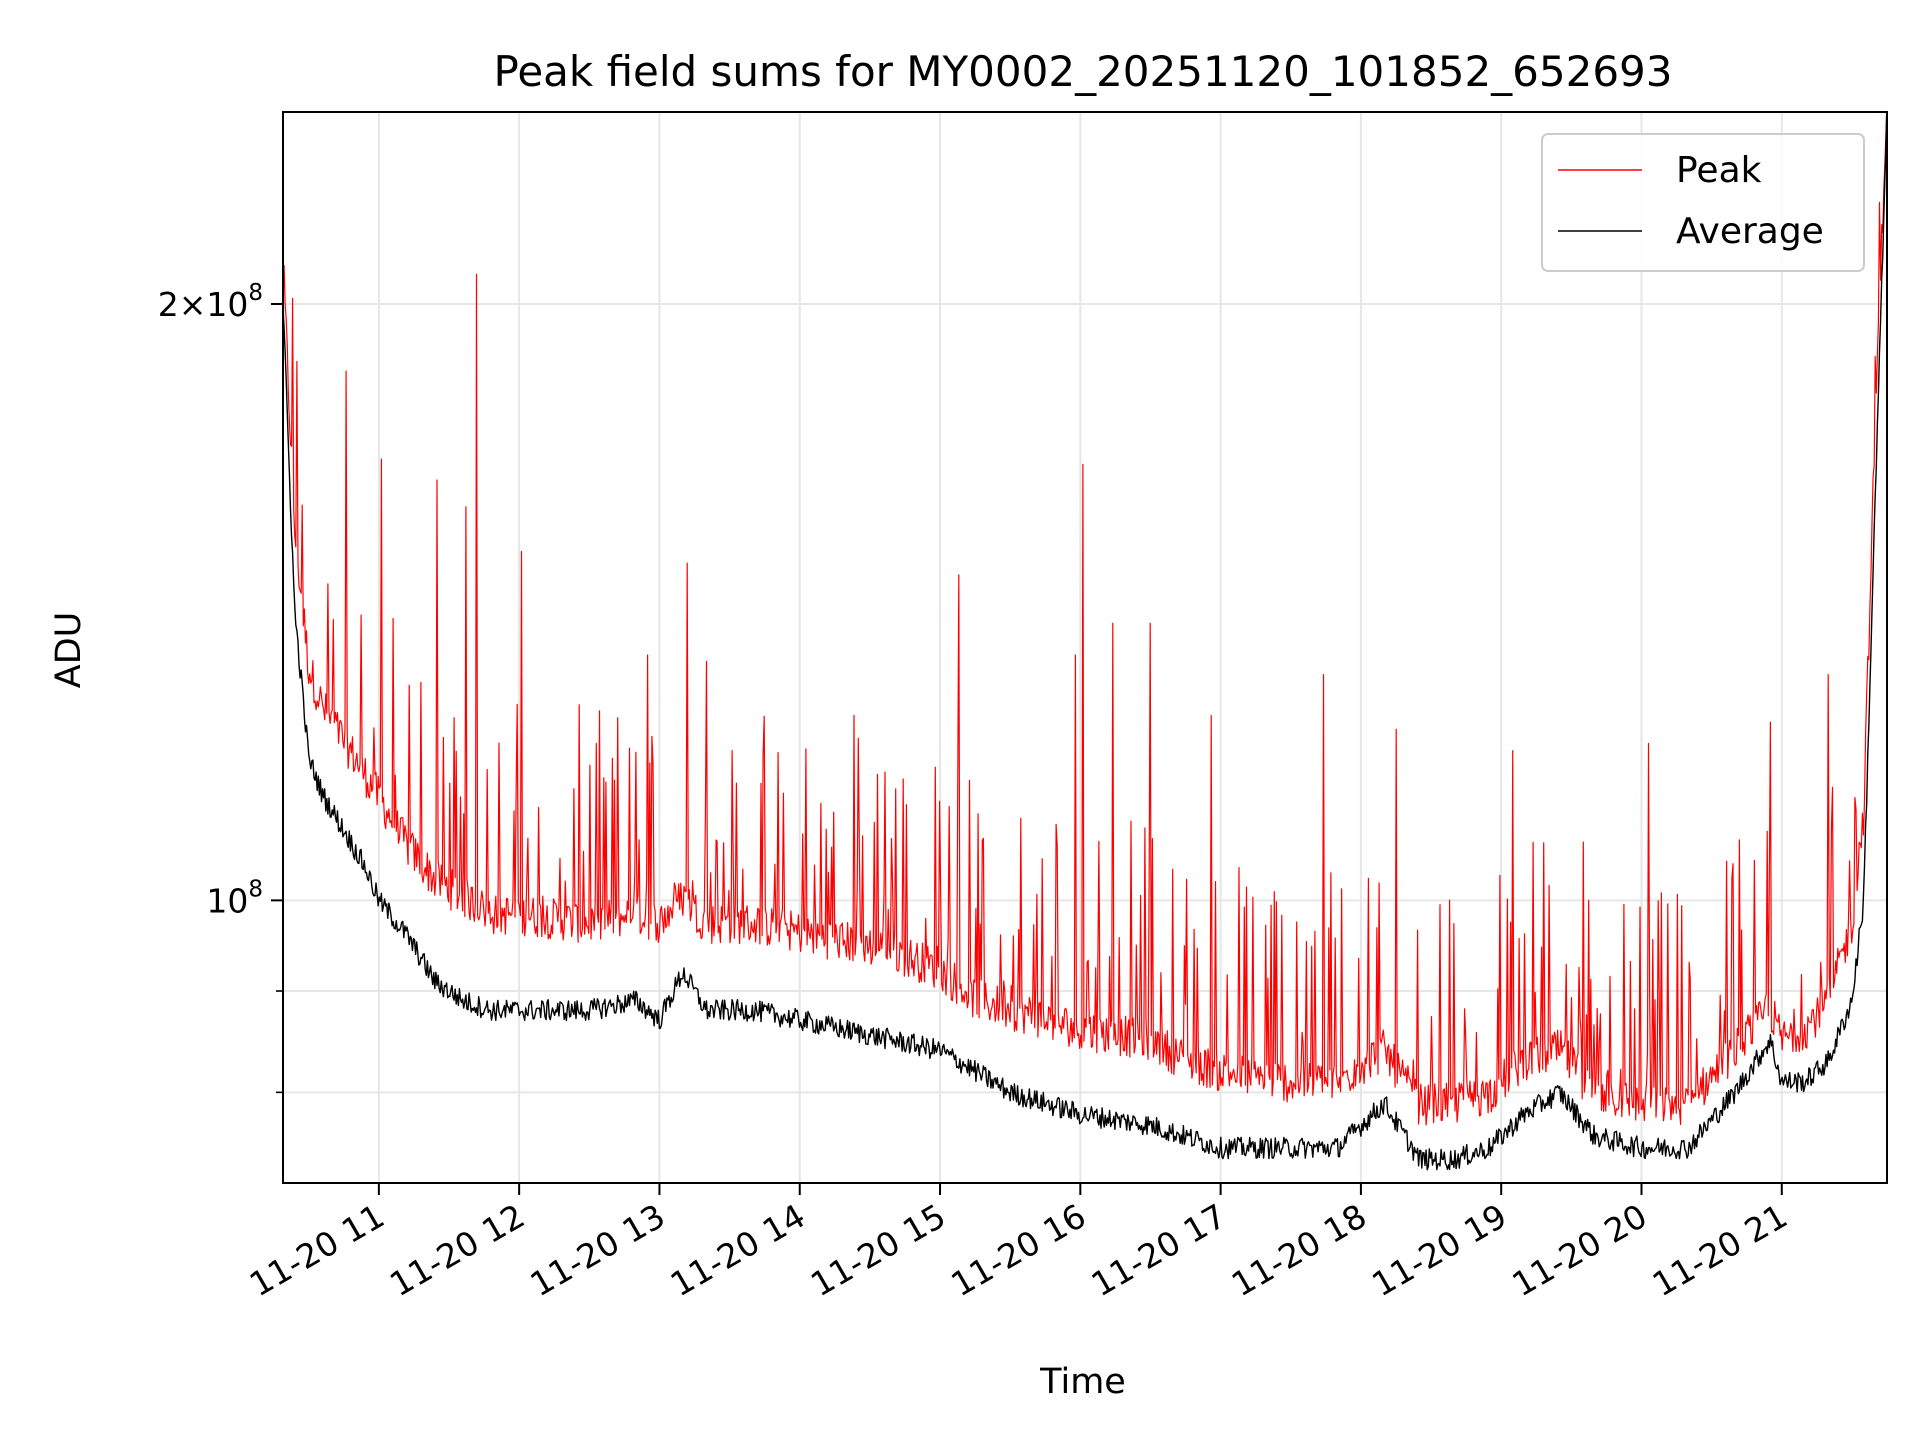 The width and height of the screenshot is (1920, 1440). I want to click on legend-label-peak: Peak, so click(1719, 170).